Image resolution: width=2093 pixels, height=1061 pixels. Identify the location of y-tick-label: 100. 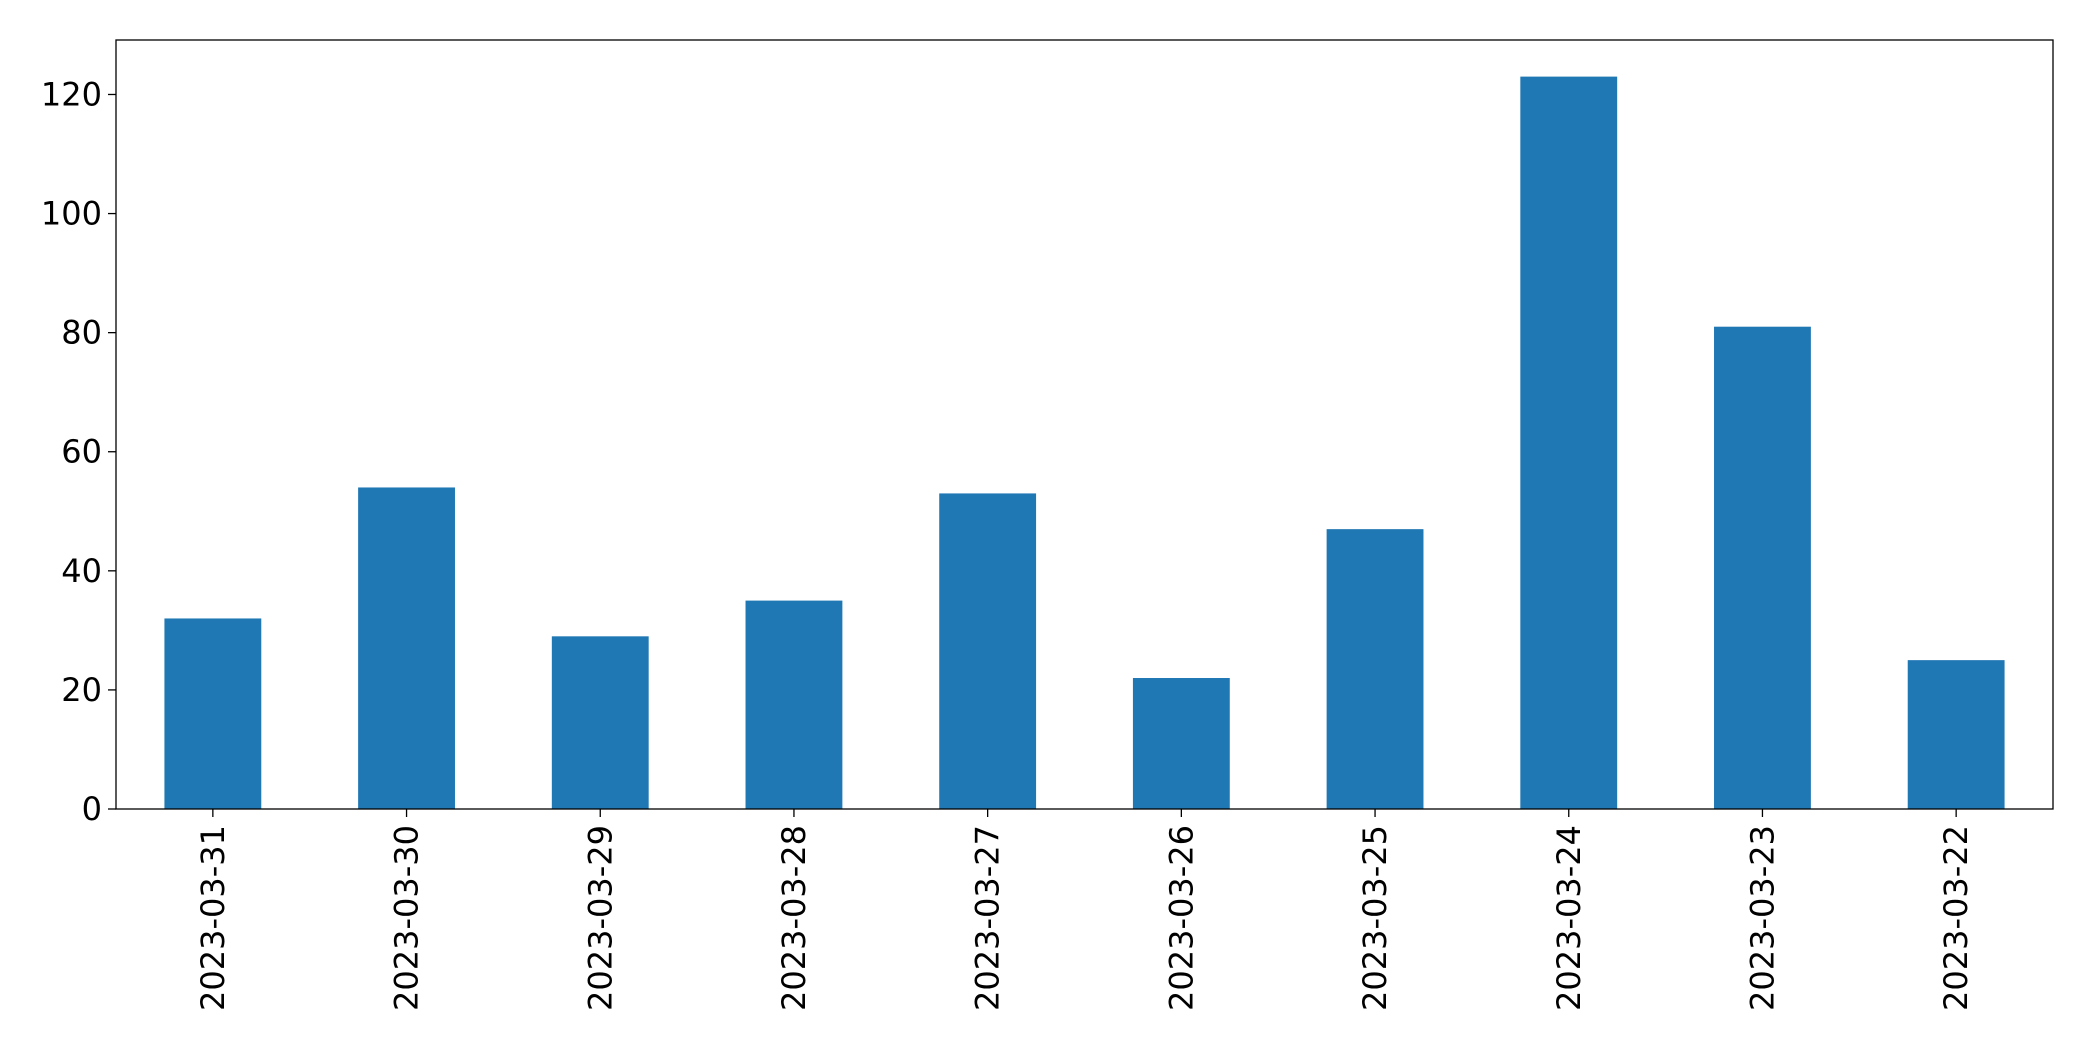
(71, 214).